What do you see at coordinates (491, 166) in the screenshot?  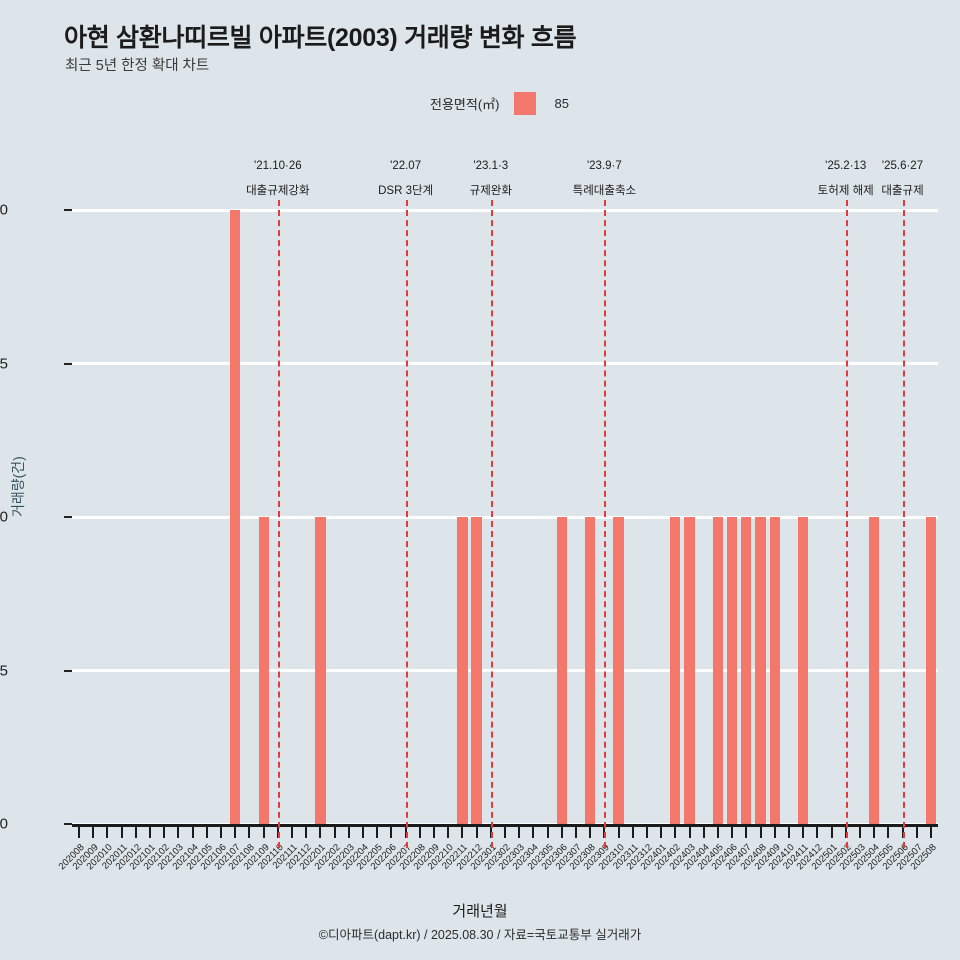 I see `event-date-label: '23.1·3` at bounding box center [491, 166].